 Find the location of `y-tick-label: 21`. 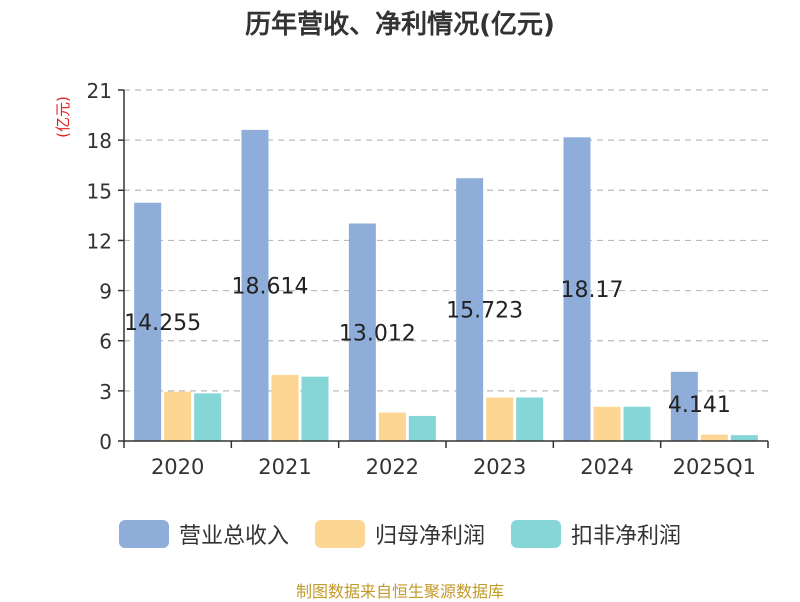

y-tick-label: 21 is located at coordinates (99, 91).